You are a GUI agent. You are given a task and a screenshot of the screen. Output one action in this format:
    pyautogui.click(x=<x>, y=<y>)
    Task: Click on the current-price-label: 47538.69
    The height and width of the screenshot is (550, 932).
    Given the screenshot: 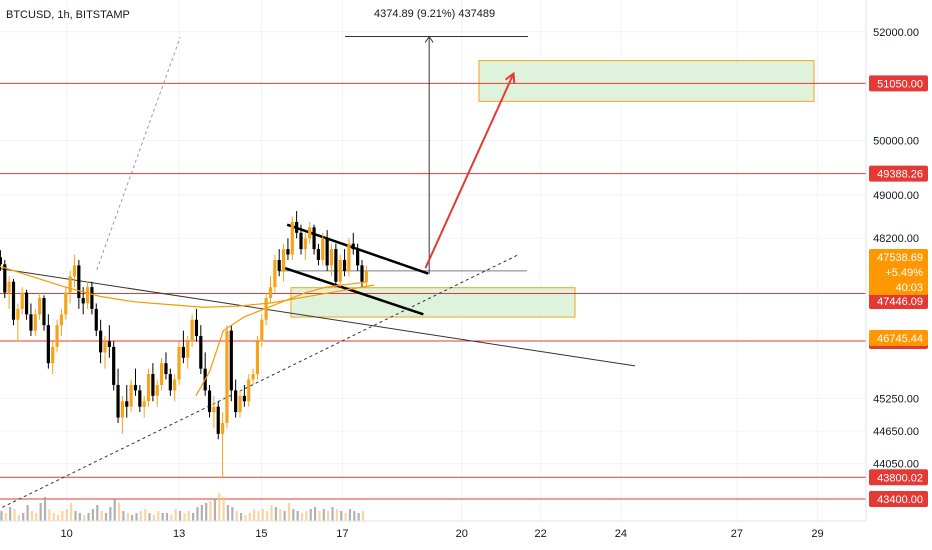 What is the action you would take?
    pyautogui.click(x=900, y=258)
    